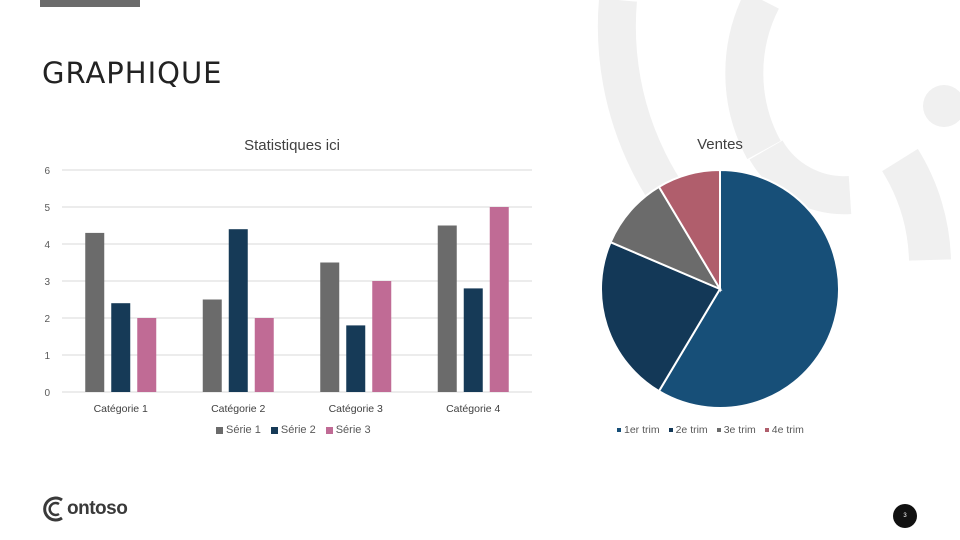 This screenshot has height=540, width=960. I want to click on x-tick-label: Catégorie 2, so click(238, 409).